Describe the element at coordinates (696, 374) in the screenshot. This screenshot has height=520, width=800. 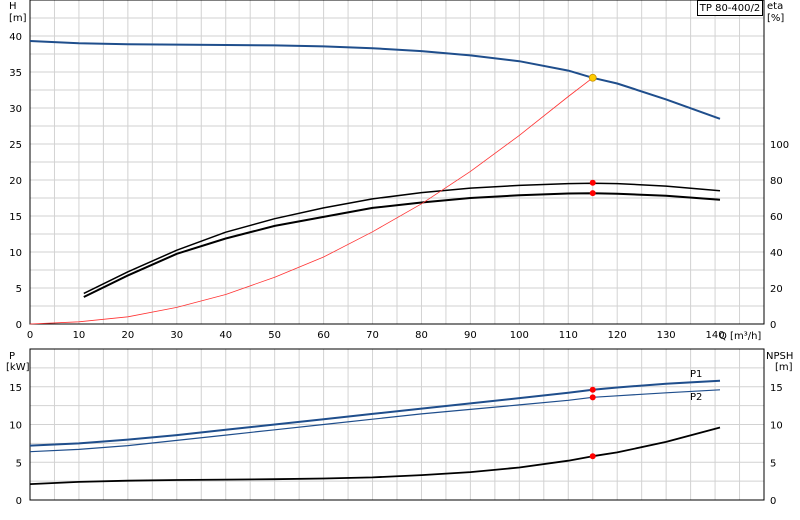
I see `legend-p1-label: P1` at that location.